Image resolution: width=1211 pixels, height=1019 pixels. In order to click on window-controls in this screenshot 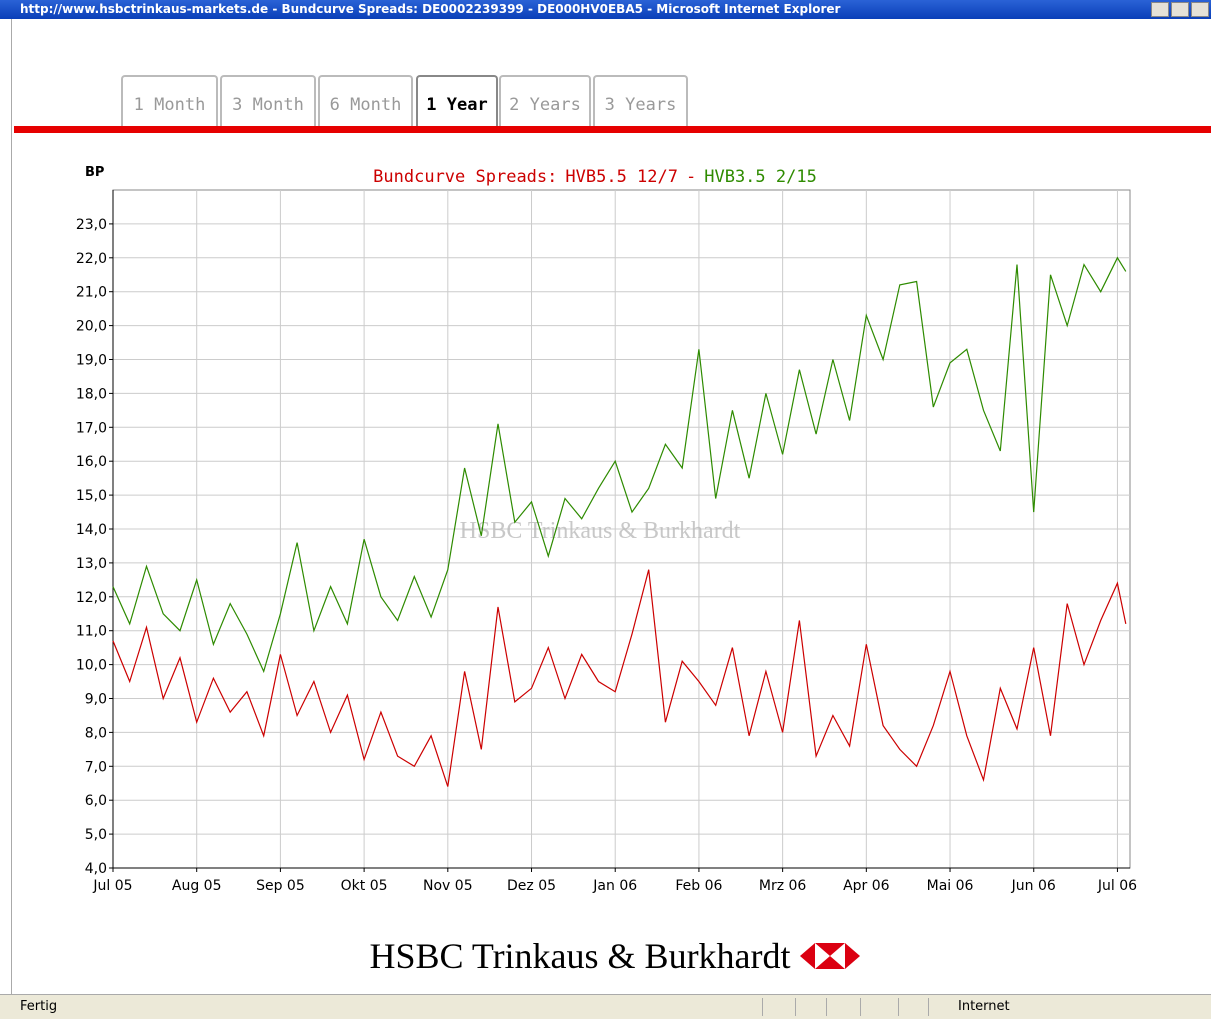, I will do `click(1180, 9)`.